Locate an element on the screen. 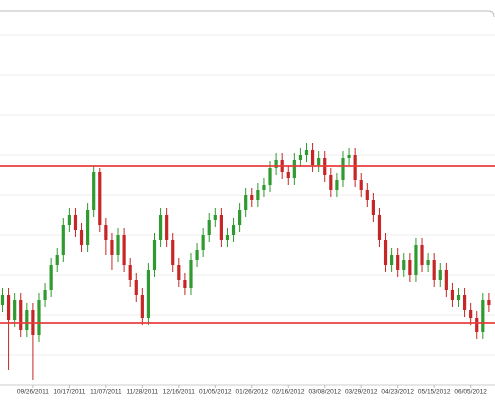  x-tick-label: 09/26/2011 is located at coordinates (33, 392).